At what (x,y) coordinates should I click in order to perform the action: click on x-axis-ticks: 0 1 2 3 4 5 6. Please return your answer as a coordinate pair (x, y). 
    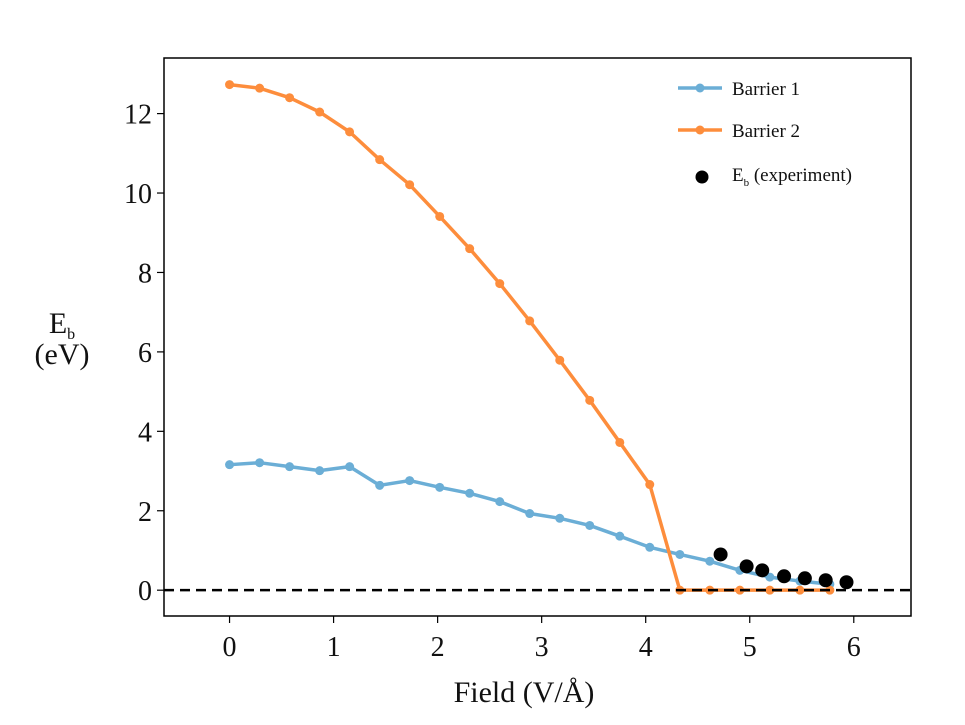
    Looking at the image, I should click on (542, 639).